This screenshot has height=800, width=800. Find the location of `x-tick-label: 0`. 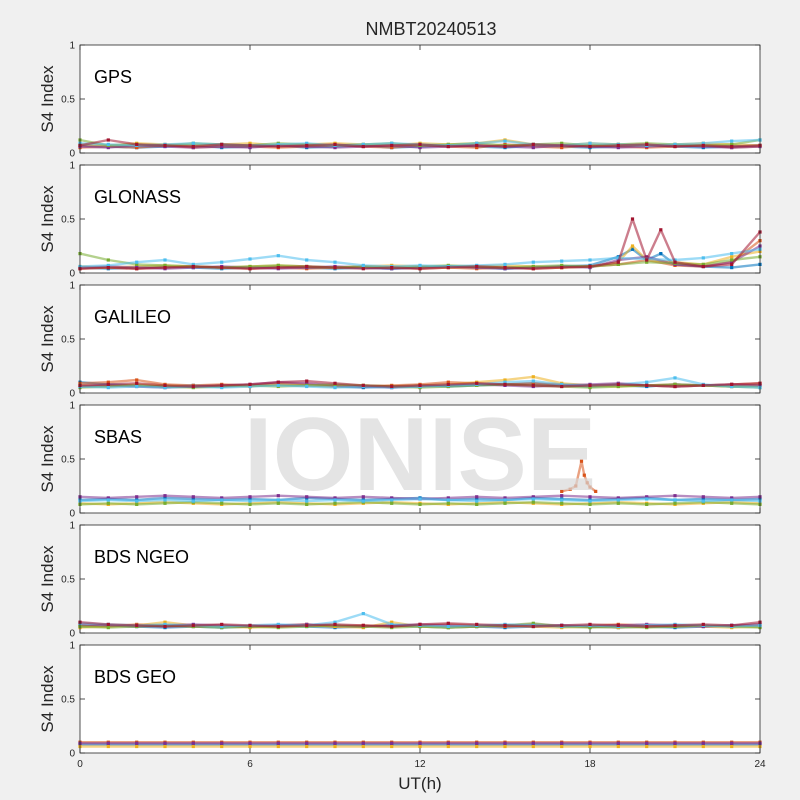

x-tick-label: 0 is located at coordinates (80, 764).